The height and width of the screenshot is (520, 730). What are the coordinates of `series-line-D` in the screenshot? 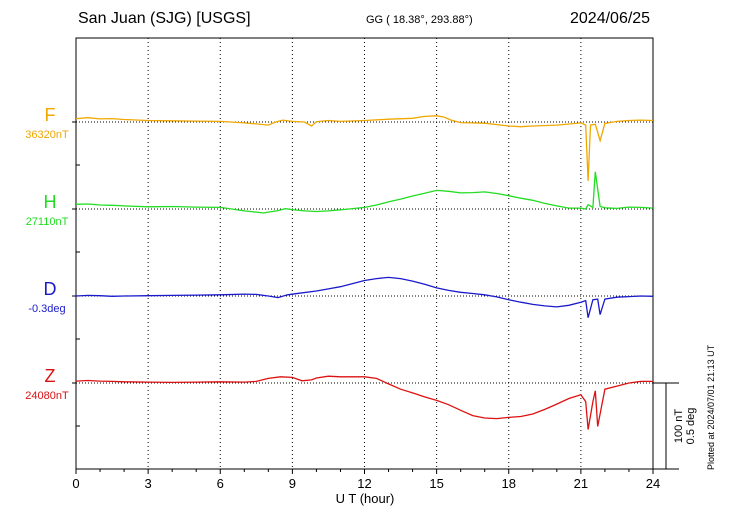 It's located at (364, 297).